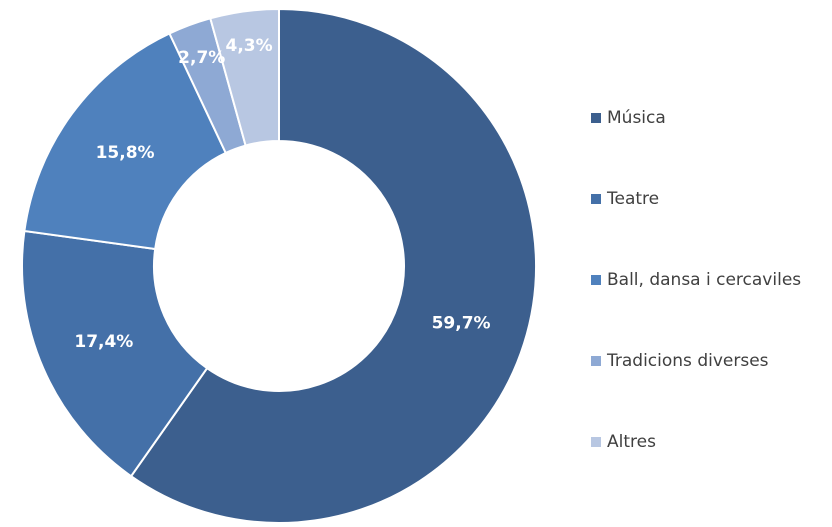  I want to click on legend-label: Música, so click(636, 118).